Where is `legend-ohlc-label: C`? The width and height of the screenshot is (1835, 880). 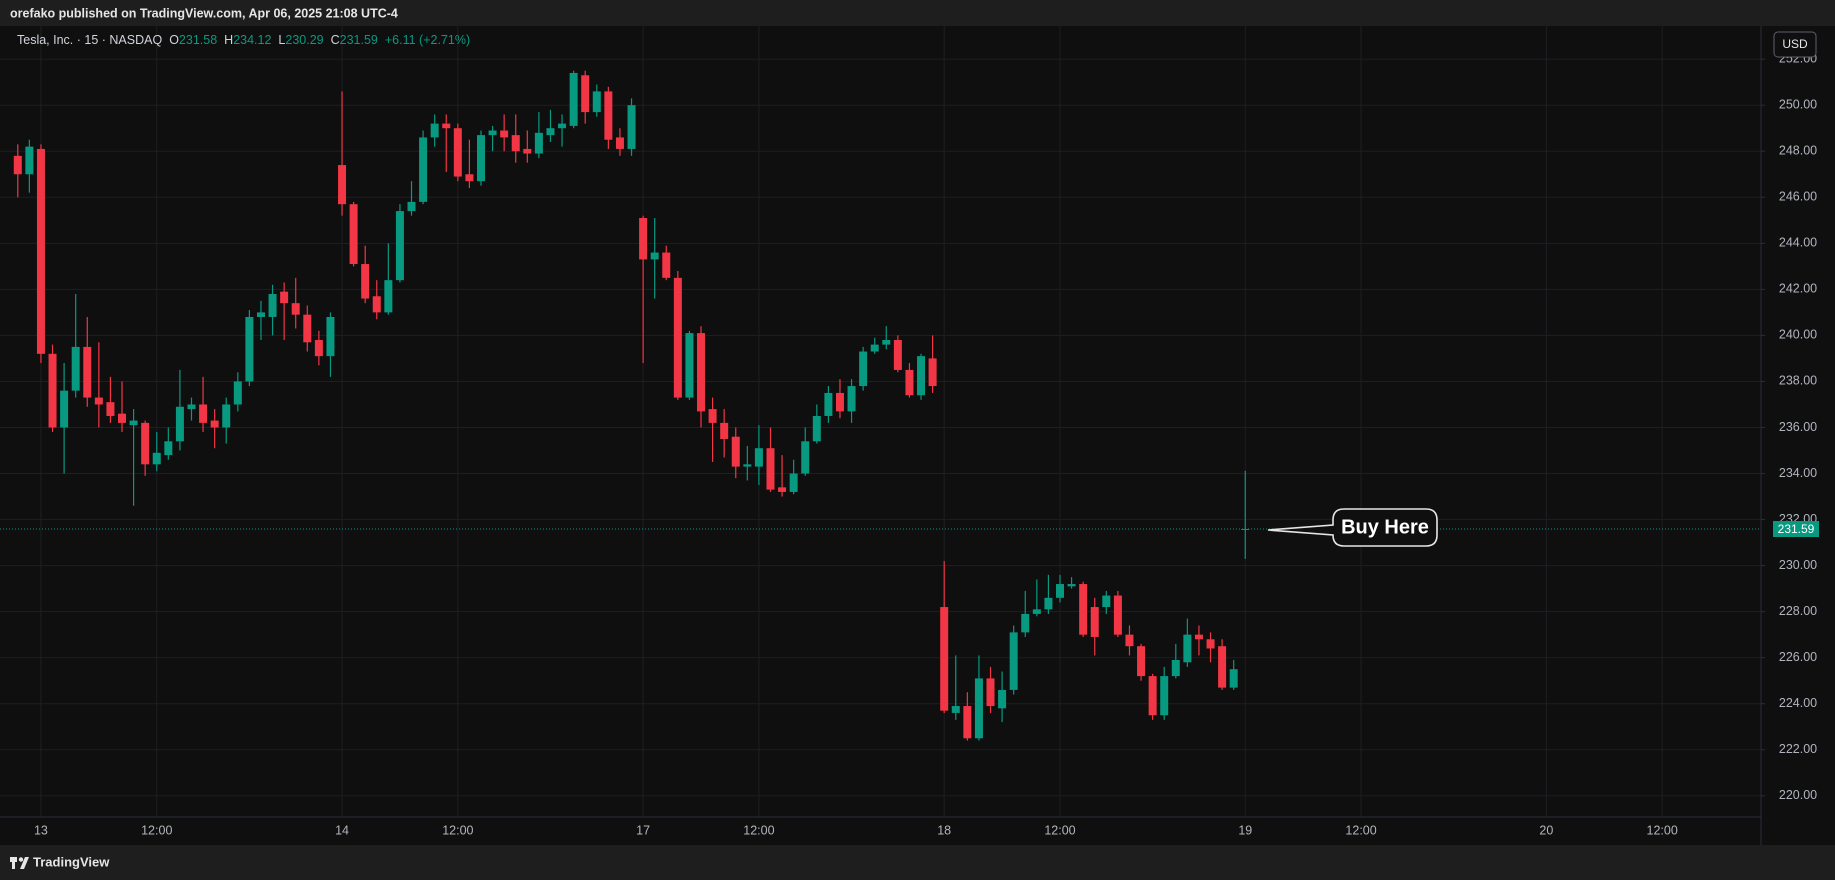
legend-ohlc-label: C is located at coordinates (335, 40).